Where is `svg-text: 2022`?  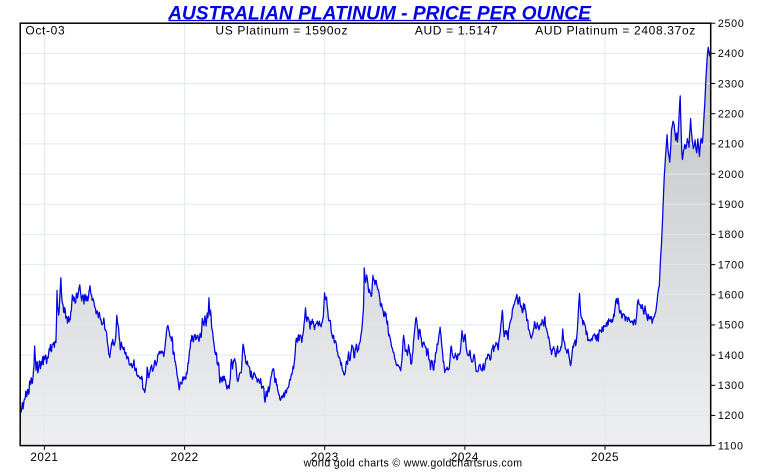 svg-text: 2022 is located at coordinates (185, 457).